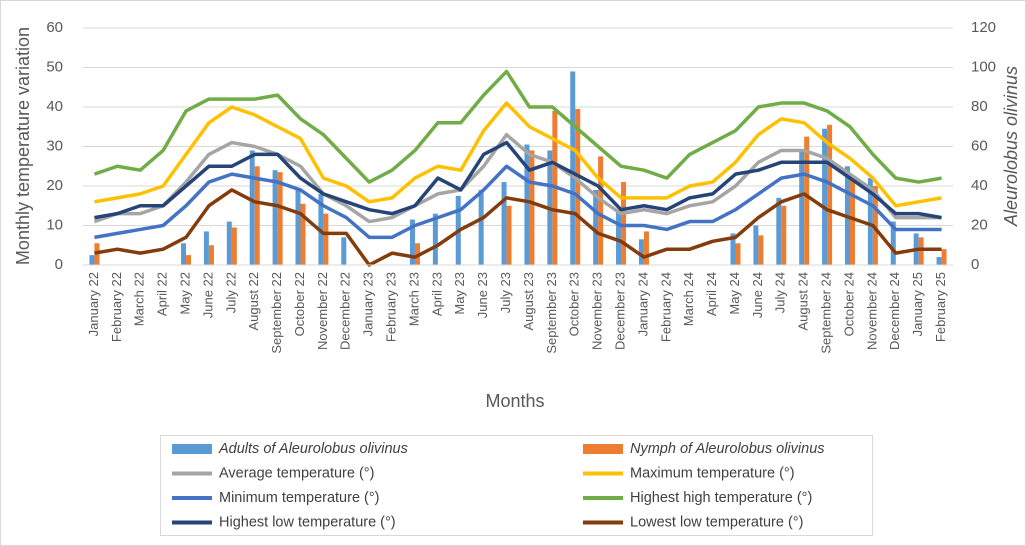  Describe the element at coordinates (436, 294) in the screenshot. I see `x-tick-label: April 23` at that location.